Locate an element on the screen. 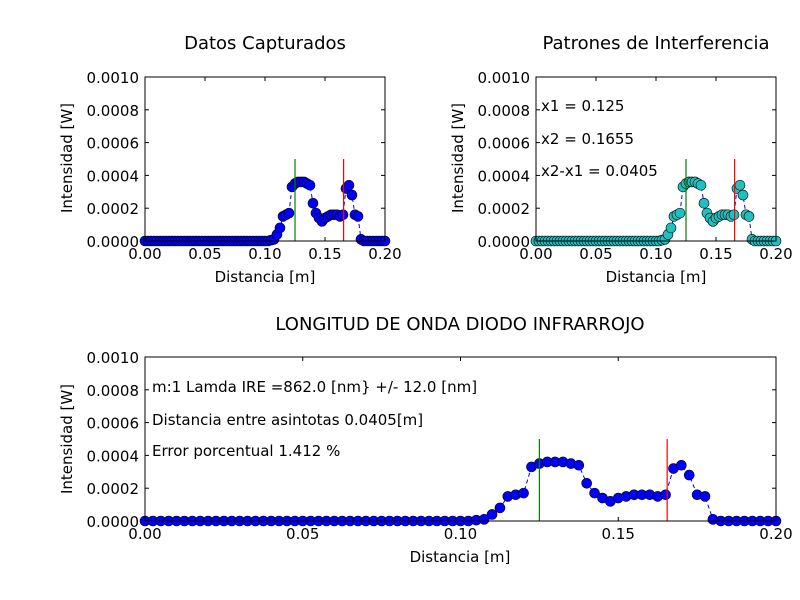 This screenshot has height=600, width=800. p3-ytick-label: 0.0010 is located at coordinates (113, 358).